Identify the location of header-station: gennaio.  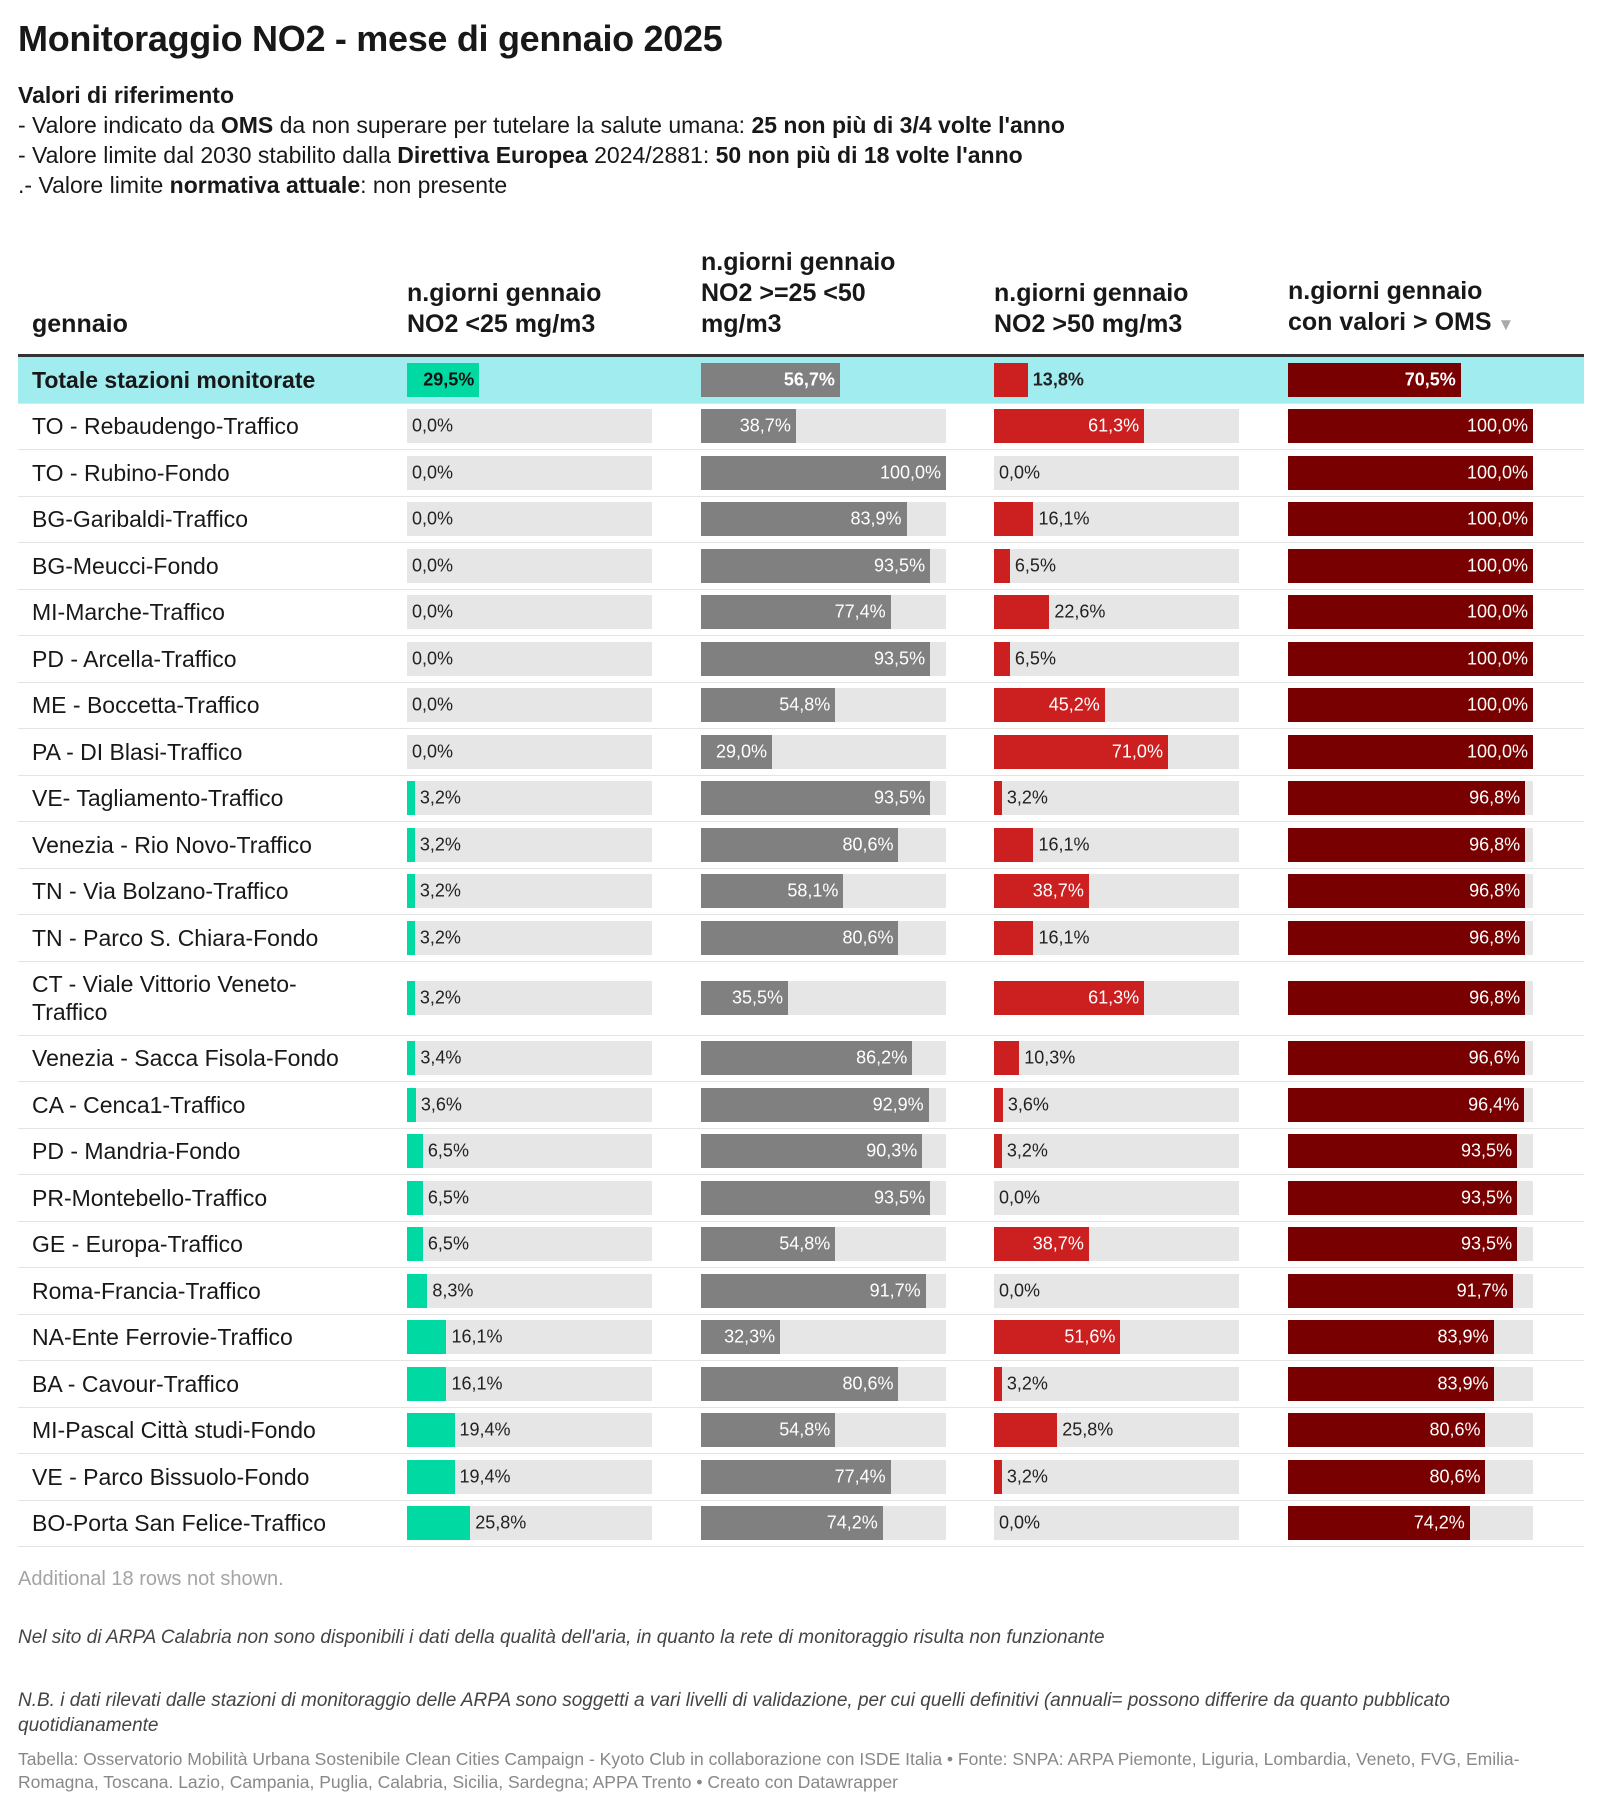
(80, 324).